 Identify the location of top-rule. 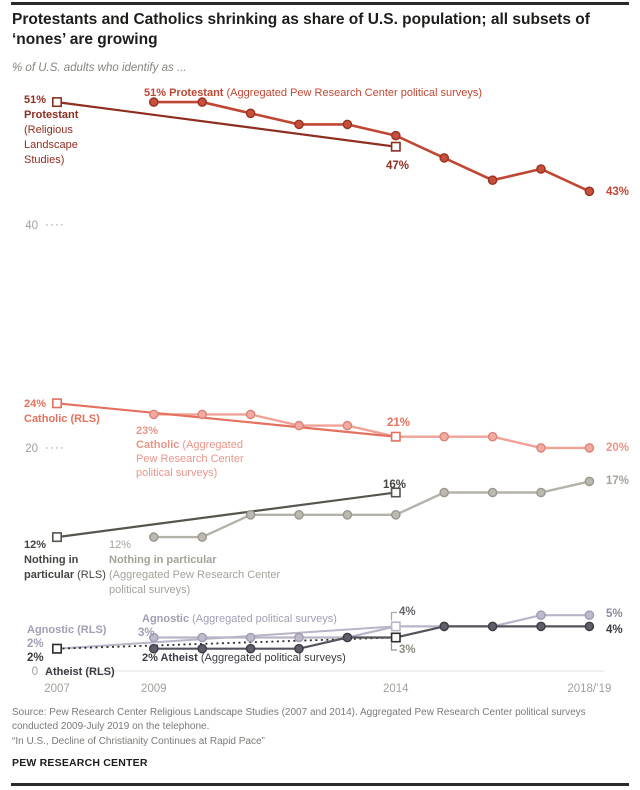
(320, 3).